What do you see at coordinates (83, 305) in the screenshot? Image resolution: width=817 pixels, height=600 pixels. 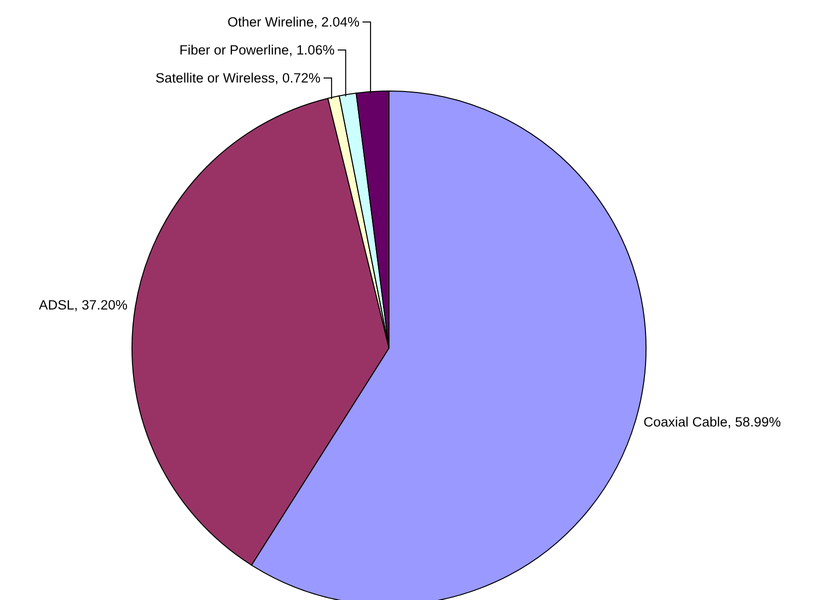 I see `slice-label: ADSL, 37.20%` at bounding box center [83, 305].